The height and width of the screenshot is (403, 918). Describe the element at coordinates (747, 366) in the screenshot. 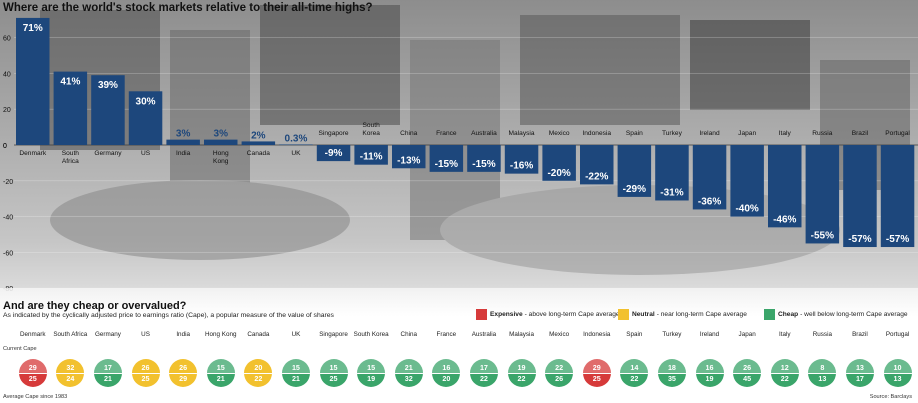

I see `current-cape-value: 26` at that location.